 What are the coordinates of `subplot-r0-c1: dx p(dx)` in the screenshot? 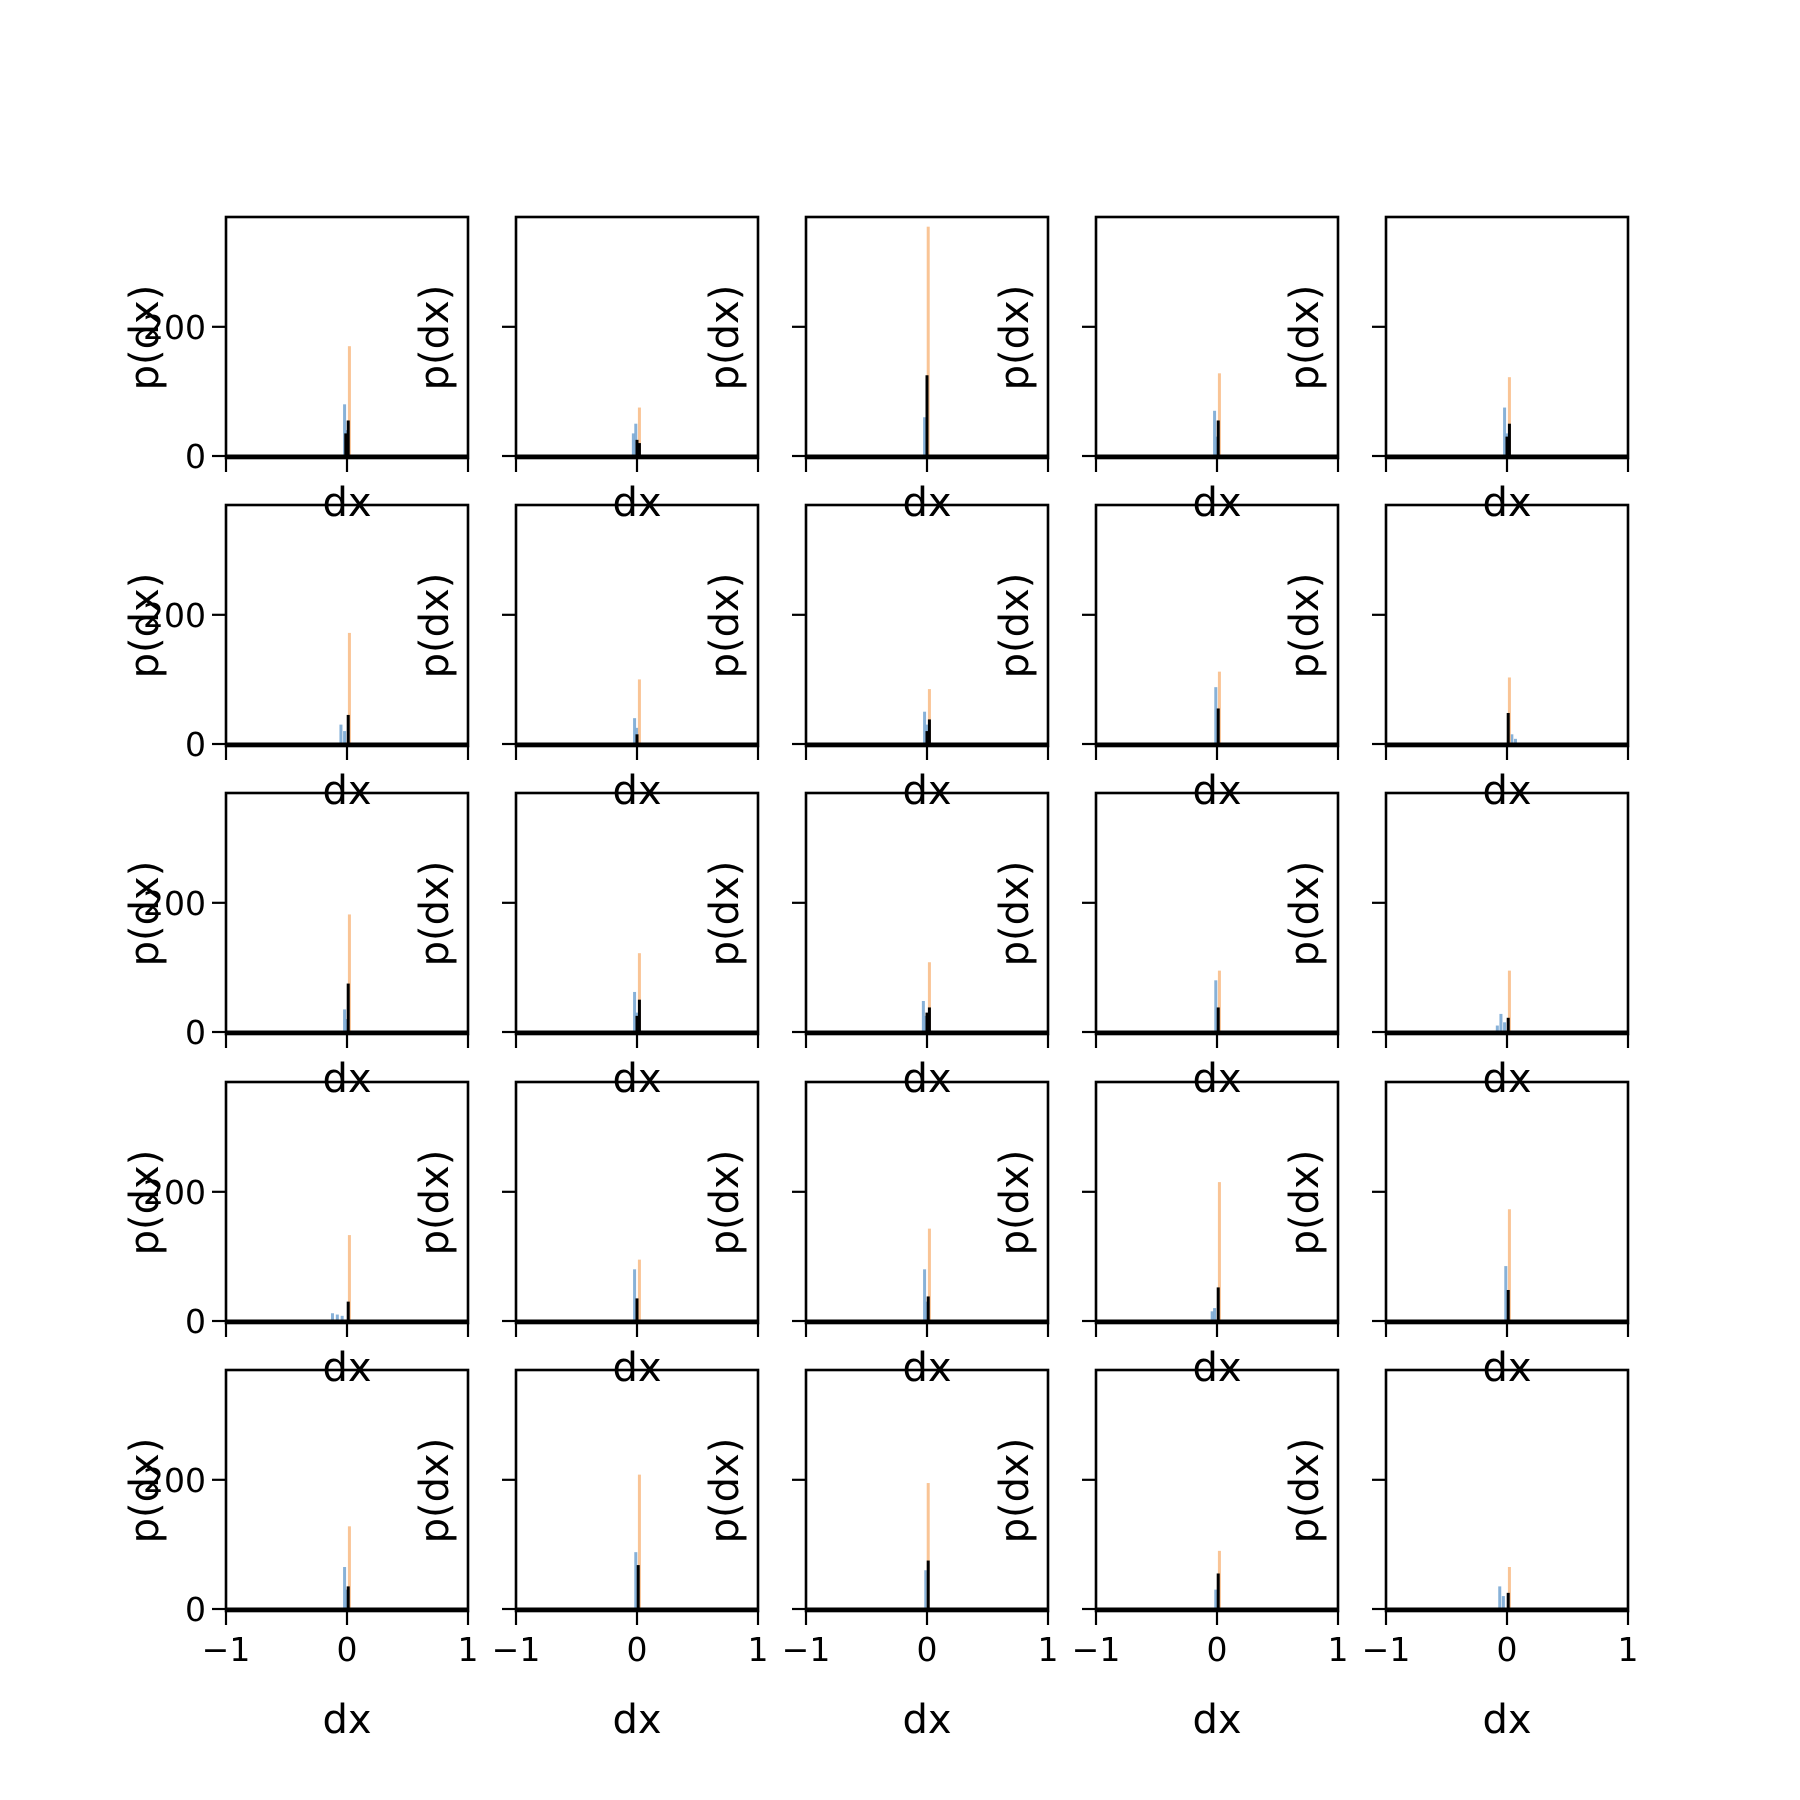 It's located at (586, 370).